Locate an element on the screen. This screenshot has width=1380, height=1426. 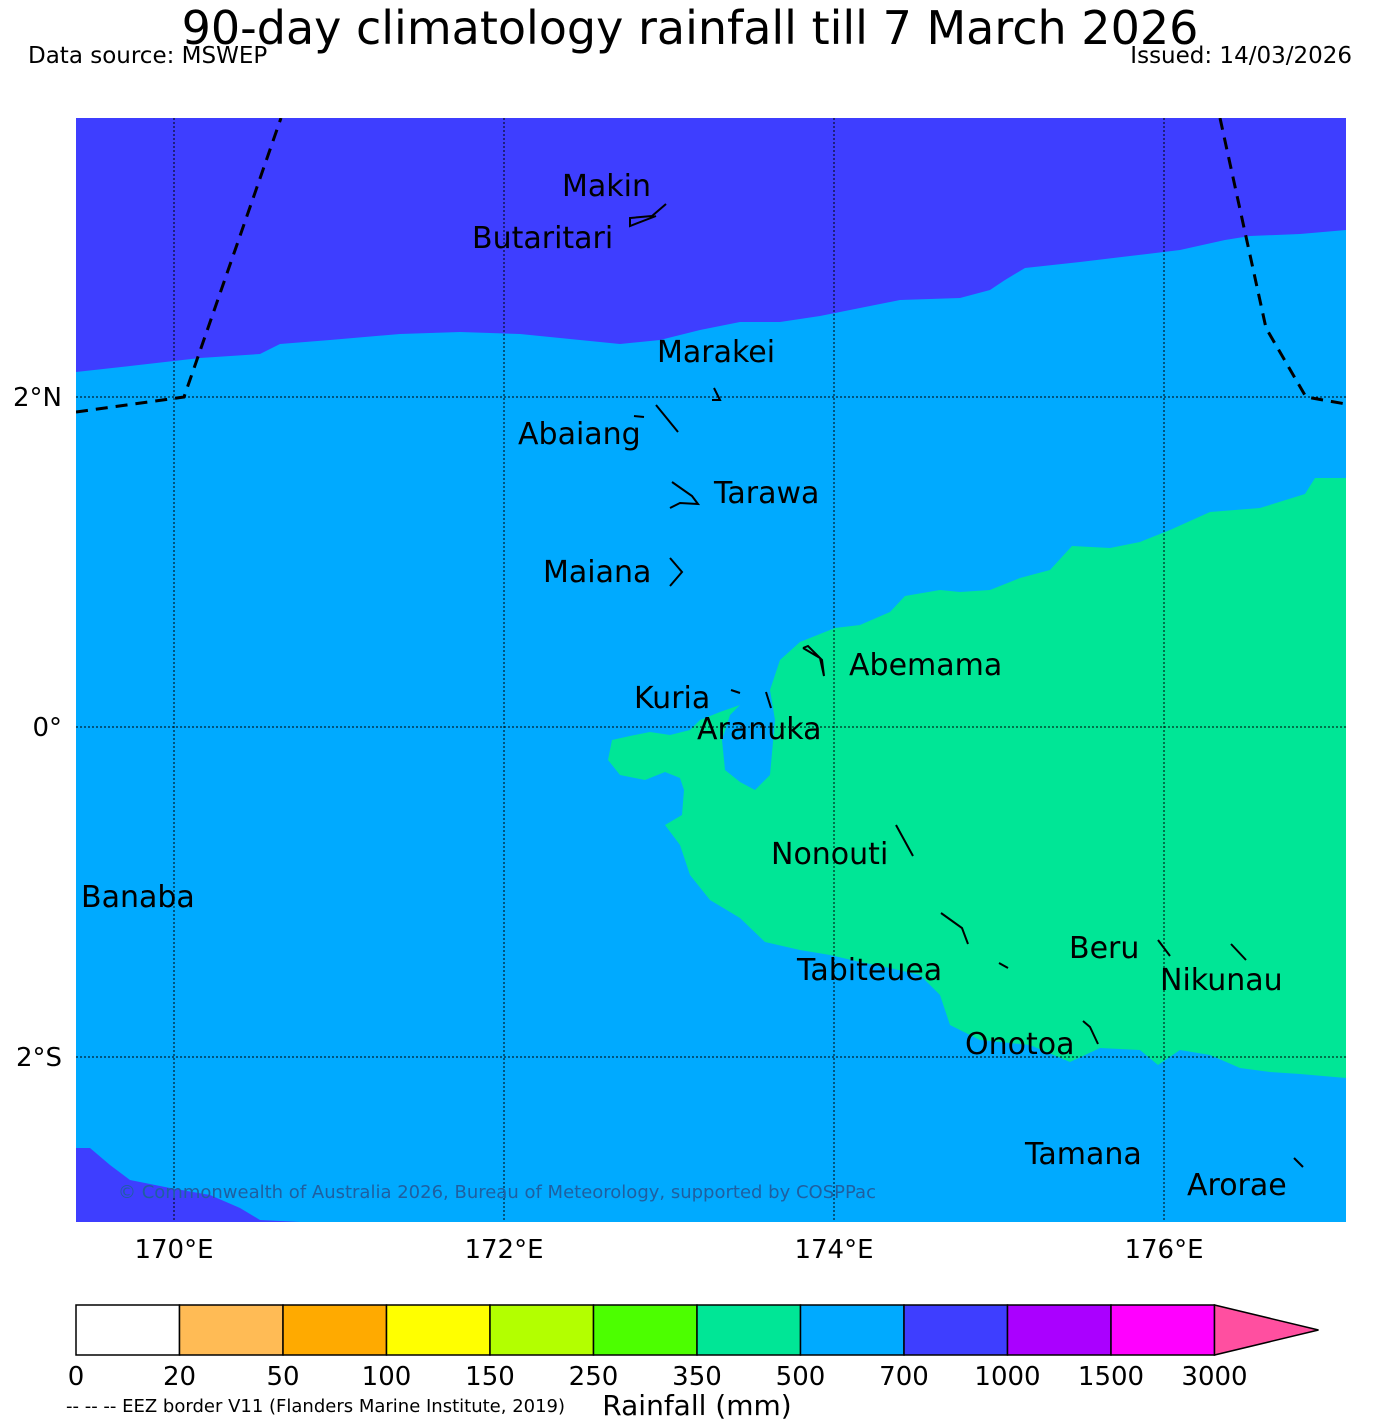
colorbar: 0 20 50 100 150 250 350 500 700 1000 1500 3000 is located at coordinates (693, 1348).